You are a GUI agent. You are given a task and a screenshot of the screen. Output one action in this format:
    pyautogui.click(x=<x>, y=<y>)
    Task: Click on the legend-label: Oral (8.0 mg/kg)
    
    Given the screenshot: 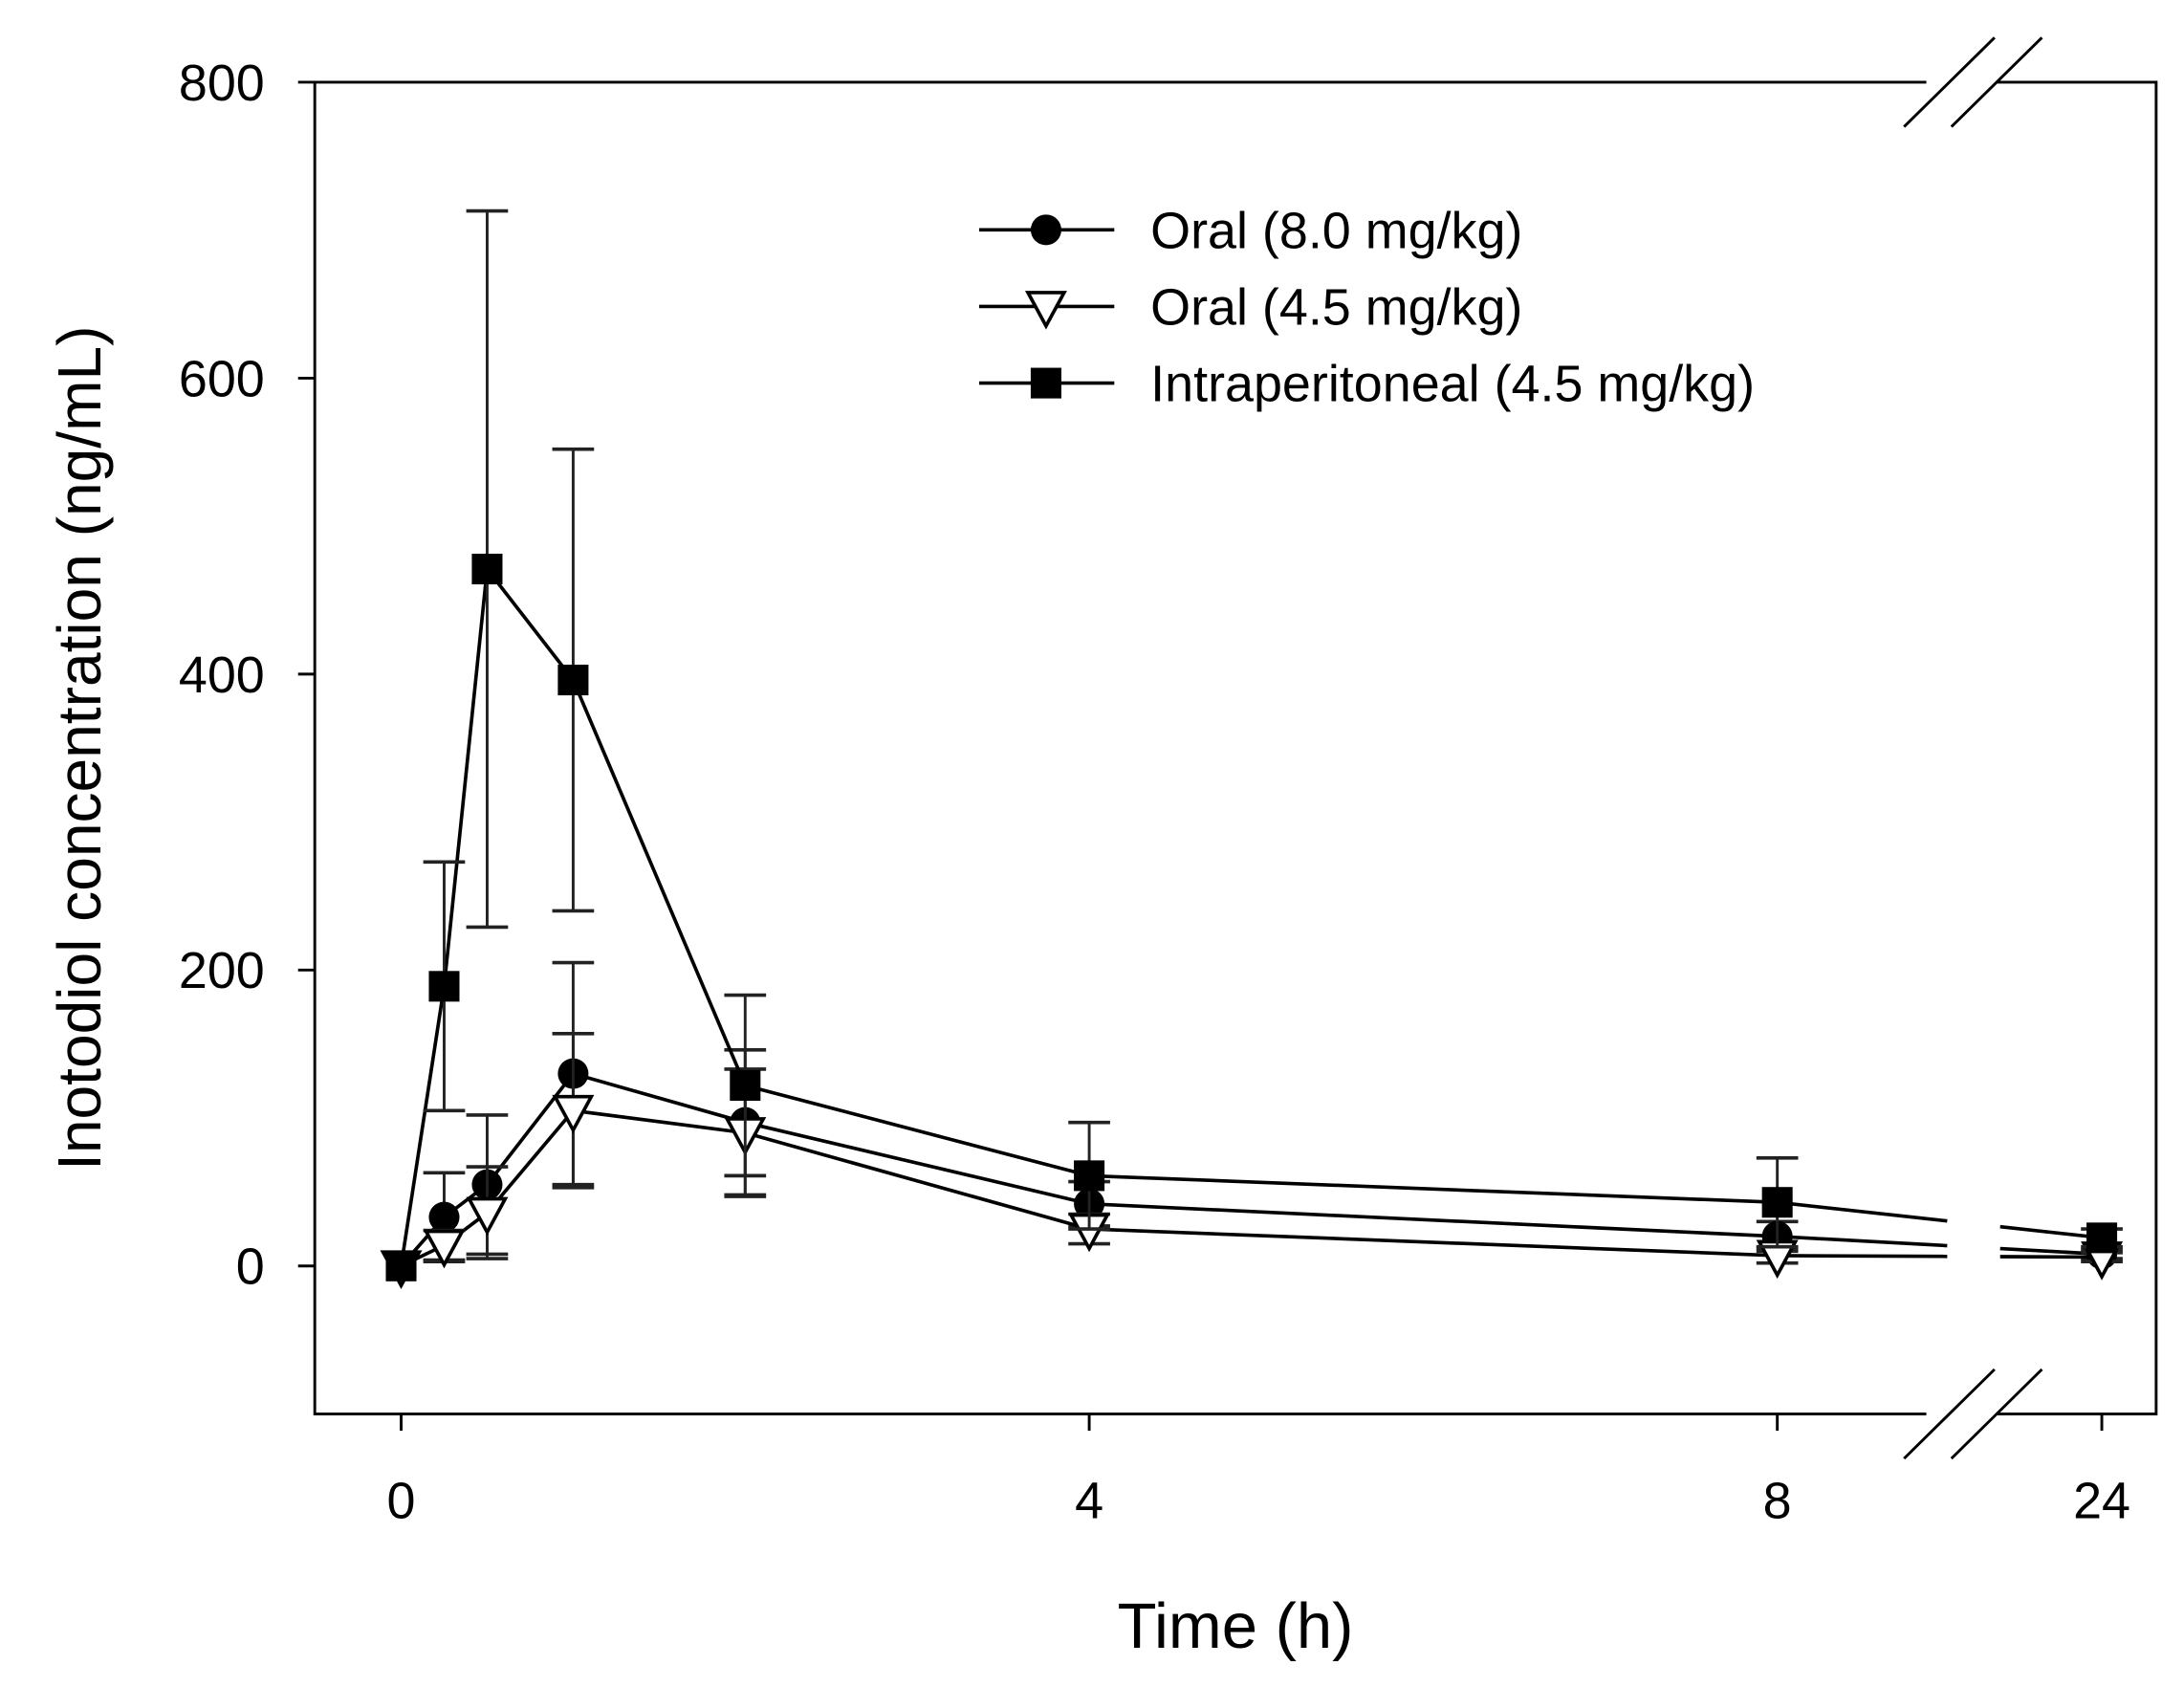 What is the action you would take?
    pyautogui.click(x=1336, y=231)
    